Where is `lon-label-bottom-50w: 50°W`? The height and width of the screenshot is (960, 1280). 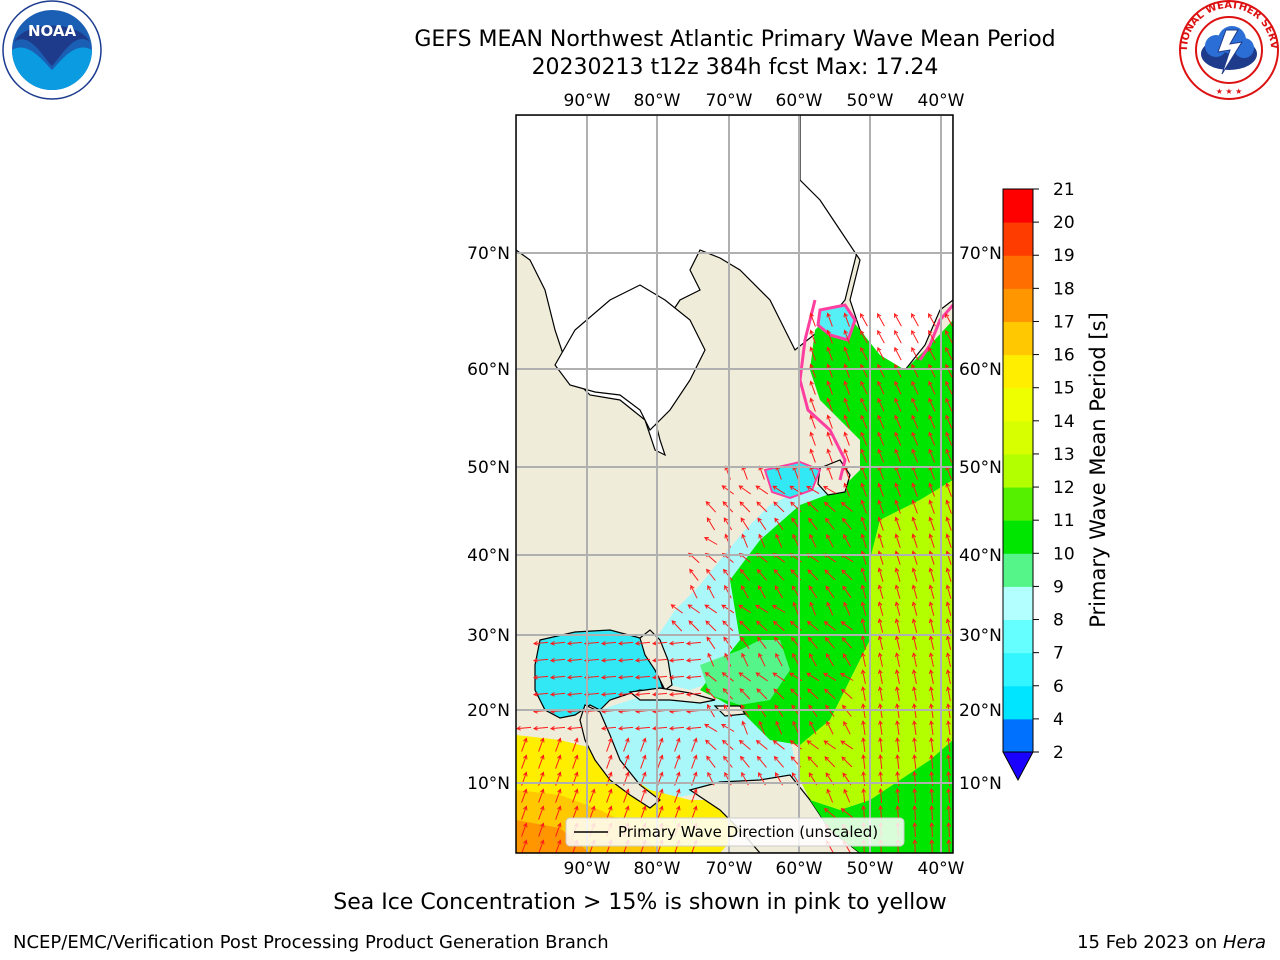 lon-label-bottom-50w: 50°W is located at coordinates (870, 869).